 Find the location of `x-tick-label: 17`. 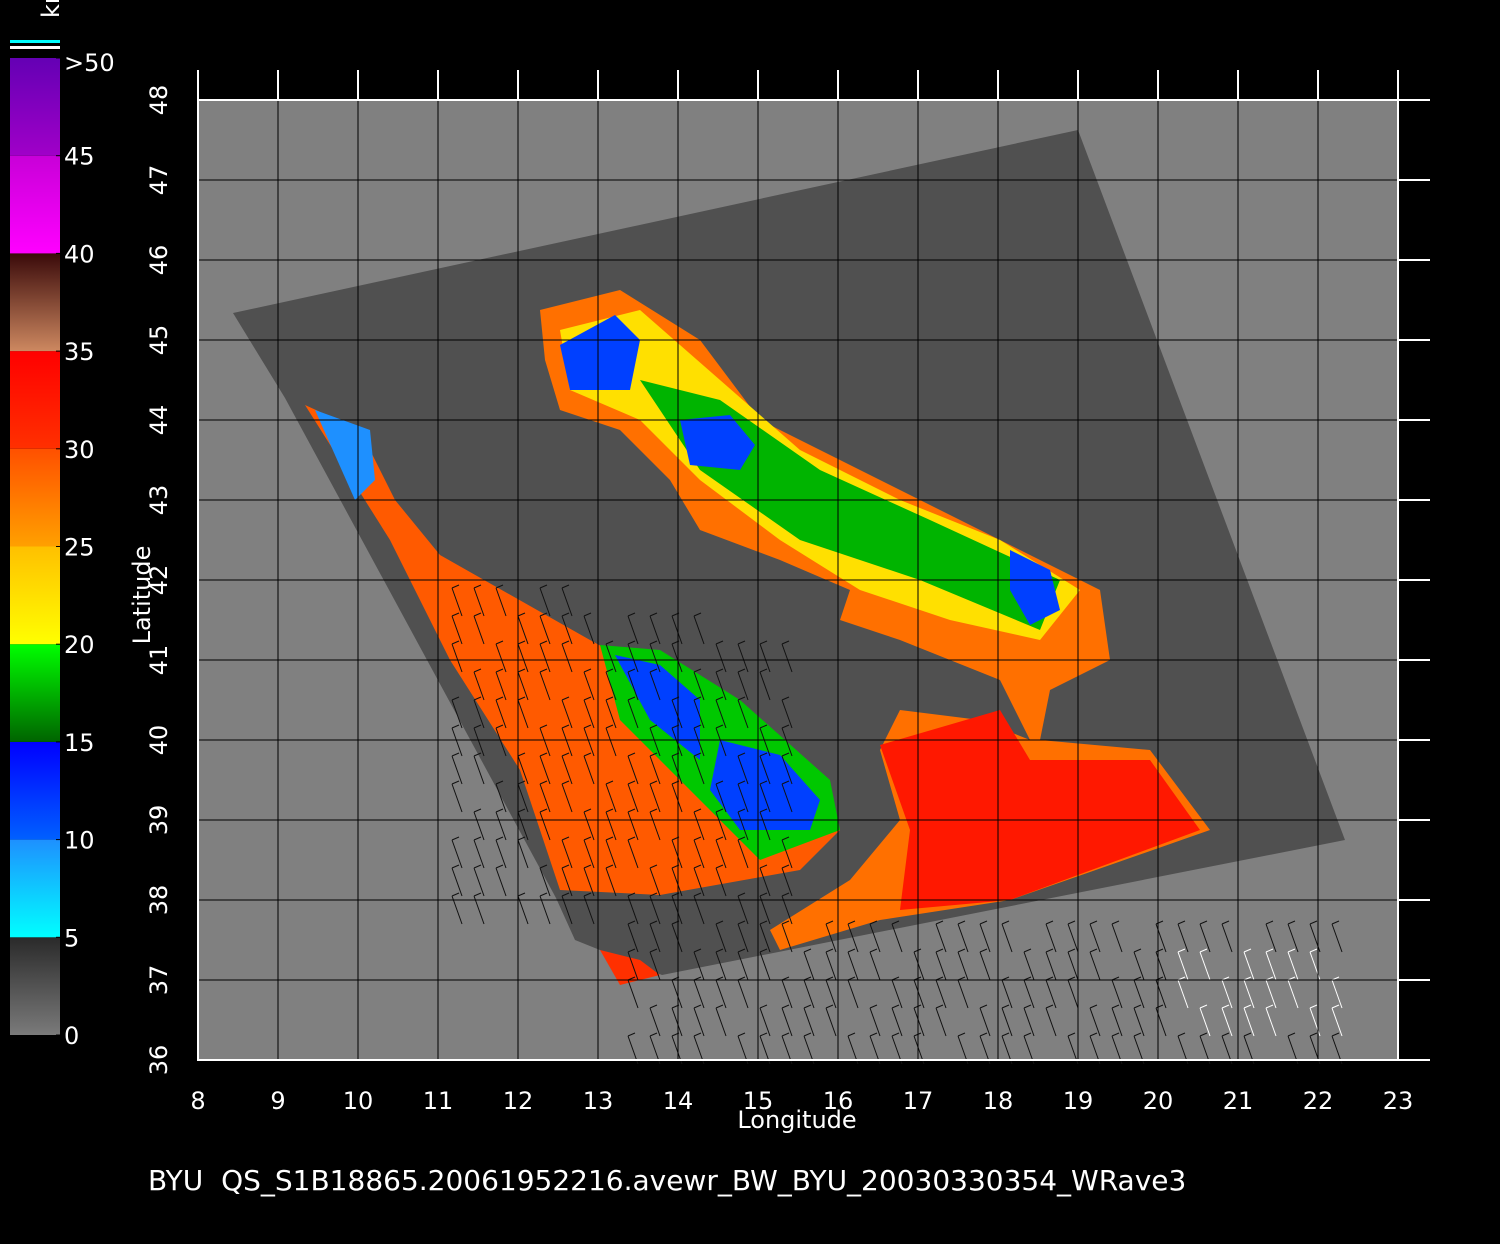

x-tick-label: 17 is located at coordinates (918, 1101).